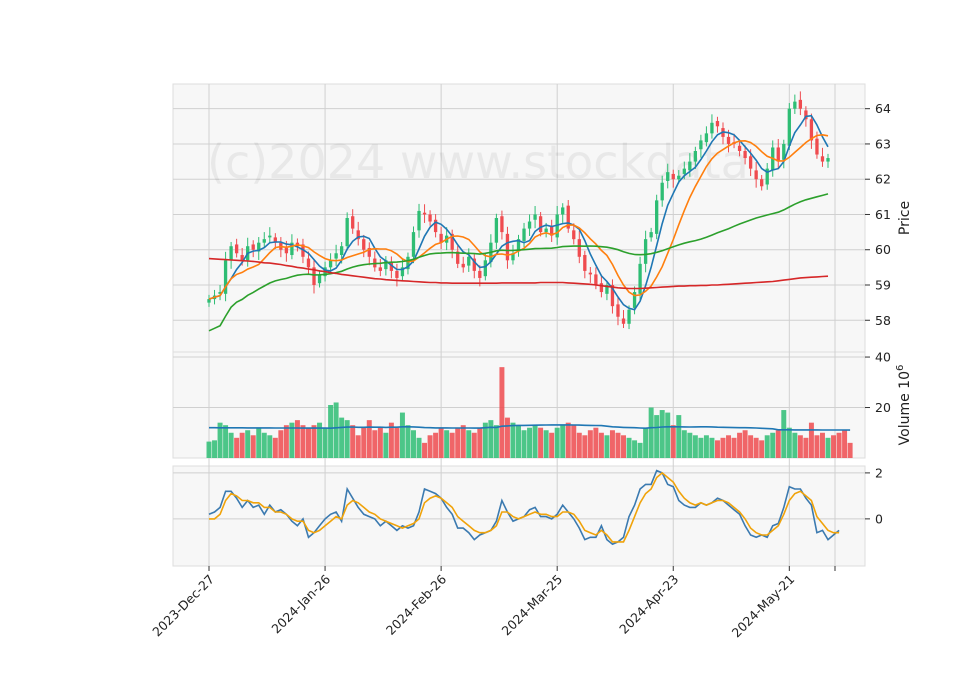  What do you see at coordinates (905, 419) in the screenshot?
I see `volume-axis-label-text: Volume` at bounding box center [905, 419].